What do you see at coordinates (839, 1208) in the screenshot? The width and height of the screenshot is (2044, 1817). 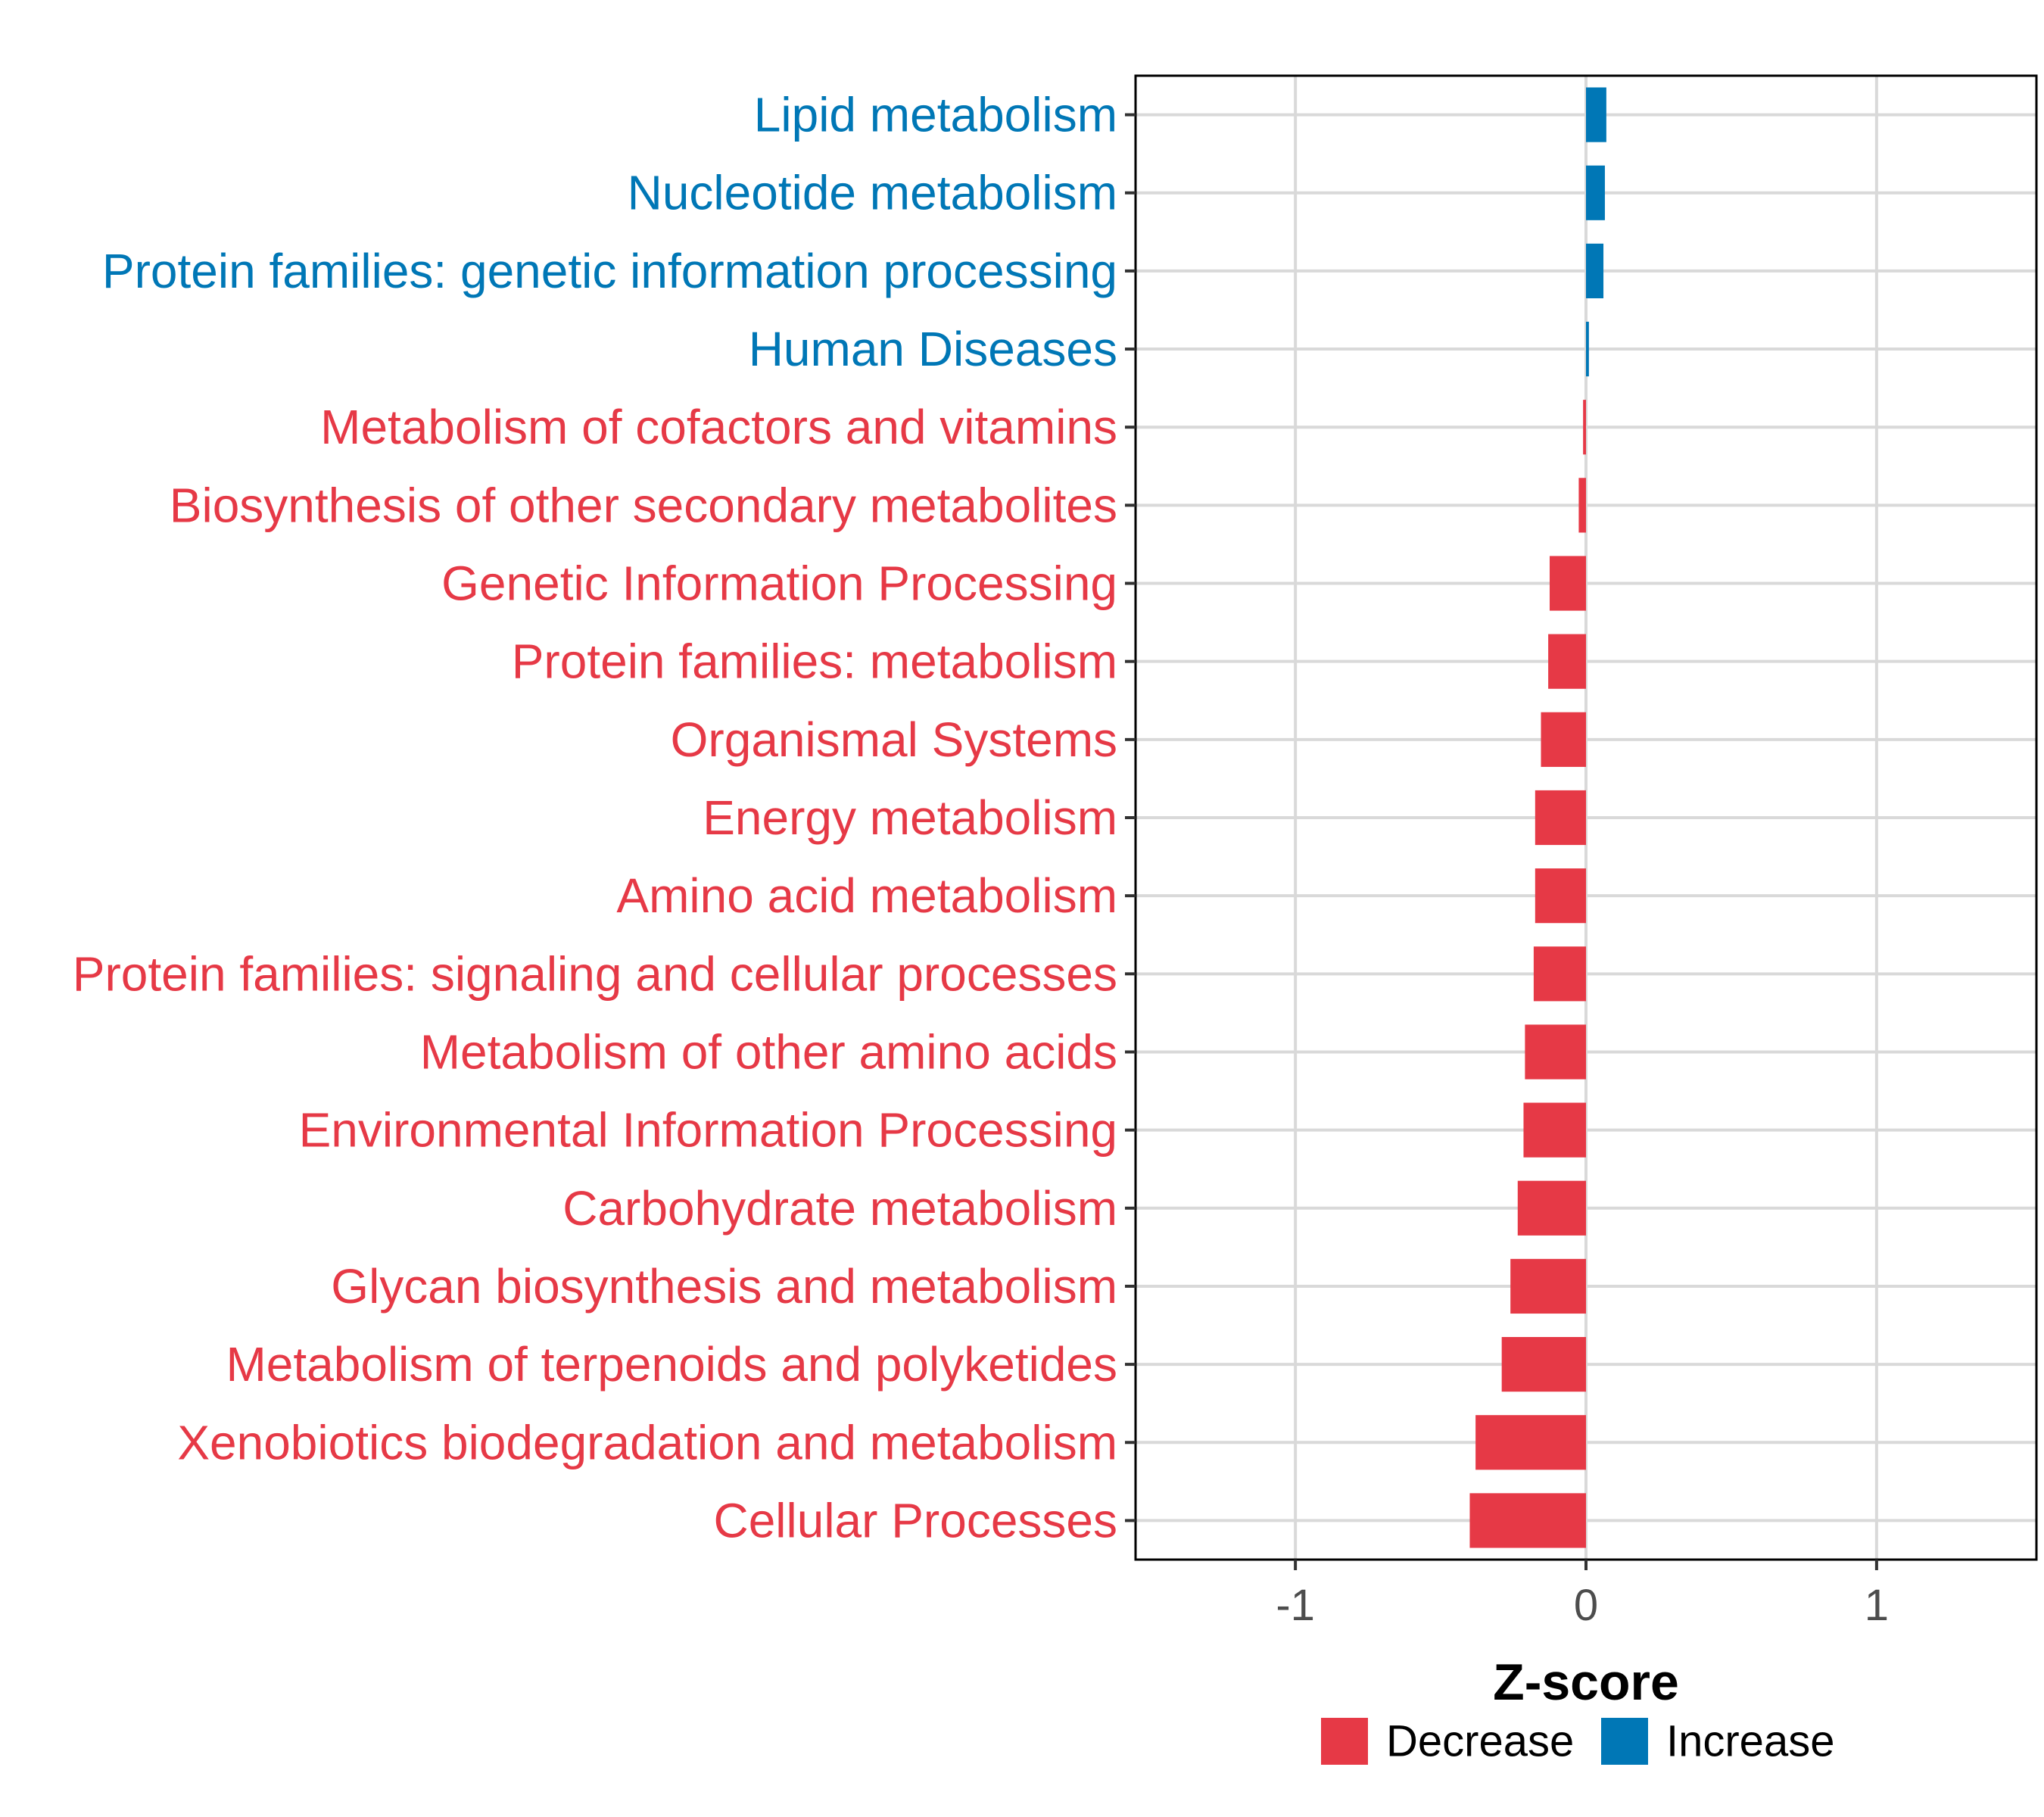 I see `y-tick-label: Carbohydrate metabolism` at bounding box center [839, 1208].